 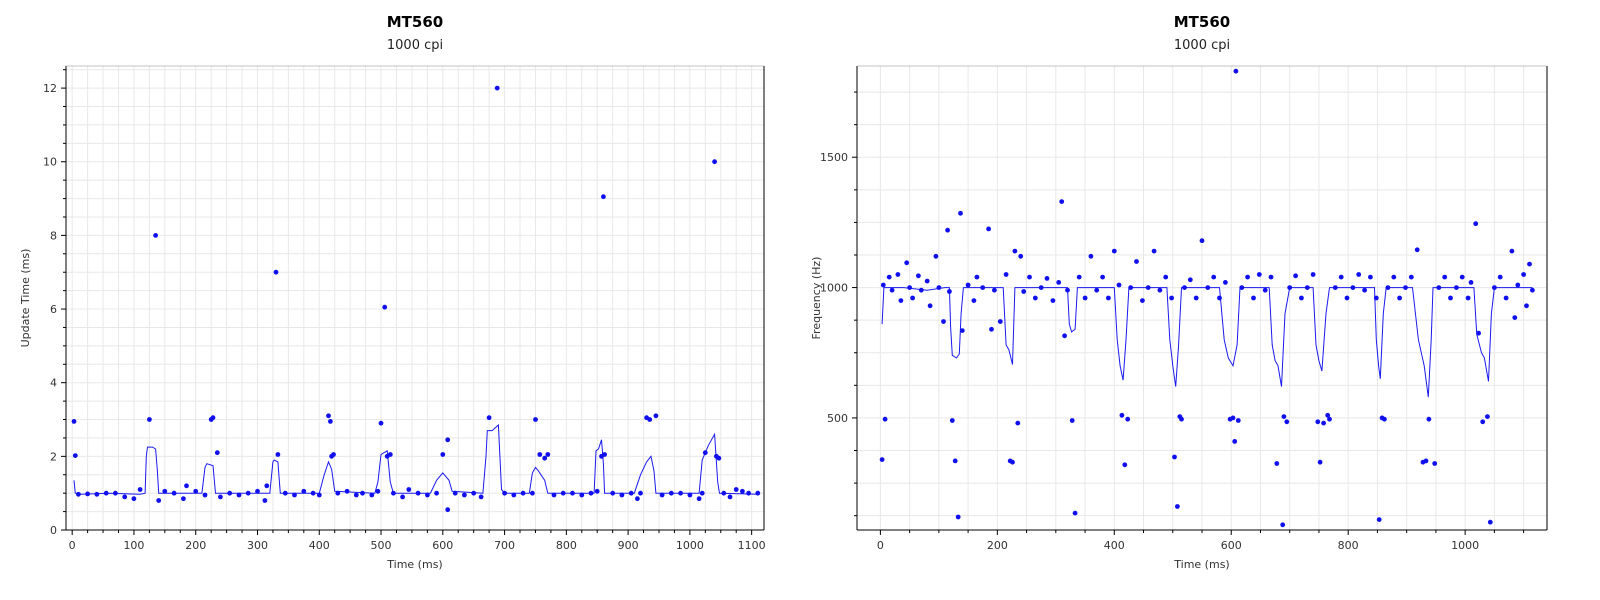 What do you see at coordinates (1207, 342) in the screenshot?
I see `series-line` at bounding box center [1207, 342].